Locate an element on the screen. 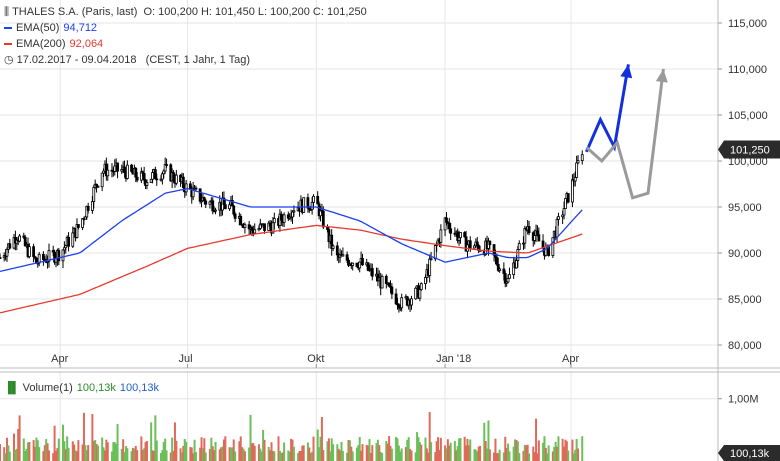 Image resolution: width=780 pixels, height=461 pixels. last-volume-badge is located at coordinates (749, 453).